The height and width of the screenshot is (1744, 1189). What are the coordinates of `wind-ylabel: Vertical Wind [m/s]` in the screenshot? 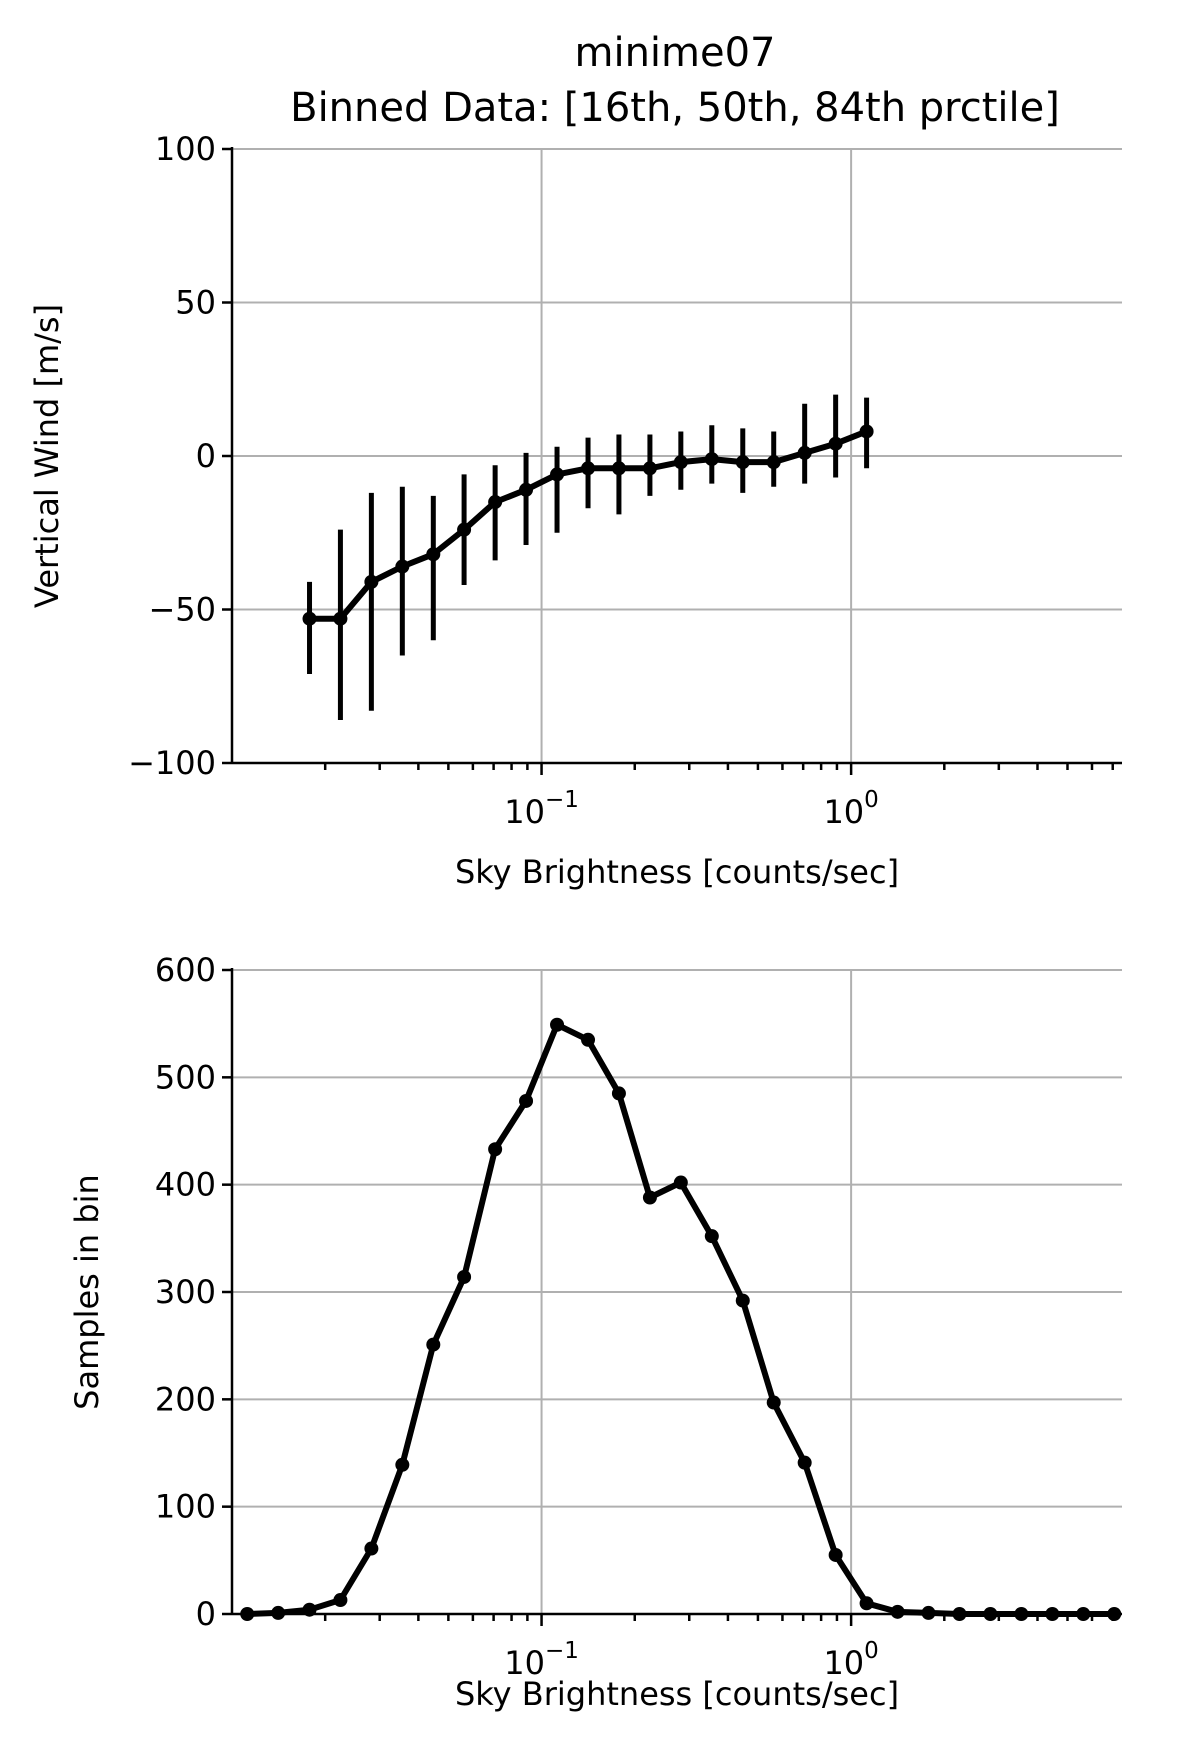 It's located at (47, 456).